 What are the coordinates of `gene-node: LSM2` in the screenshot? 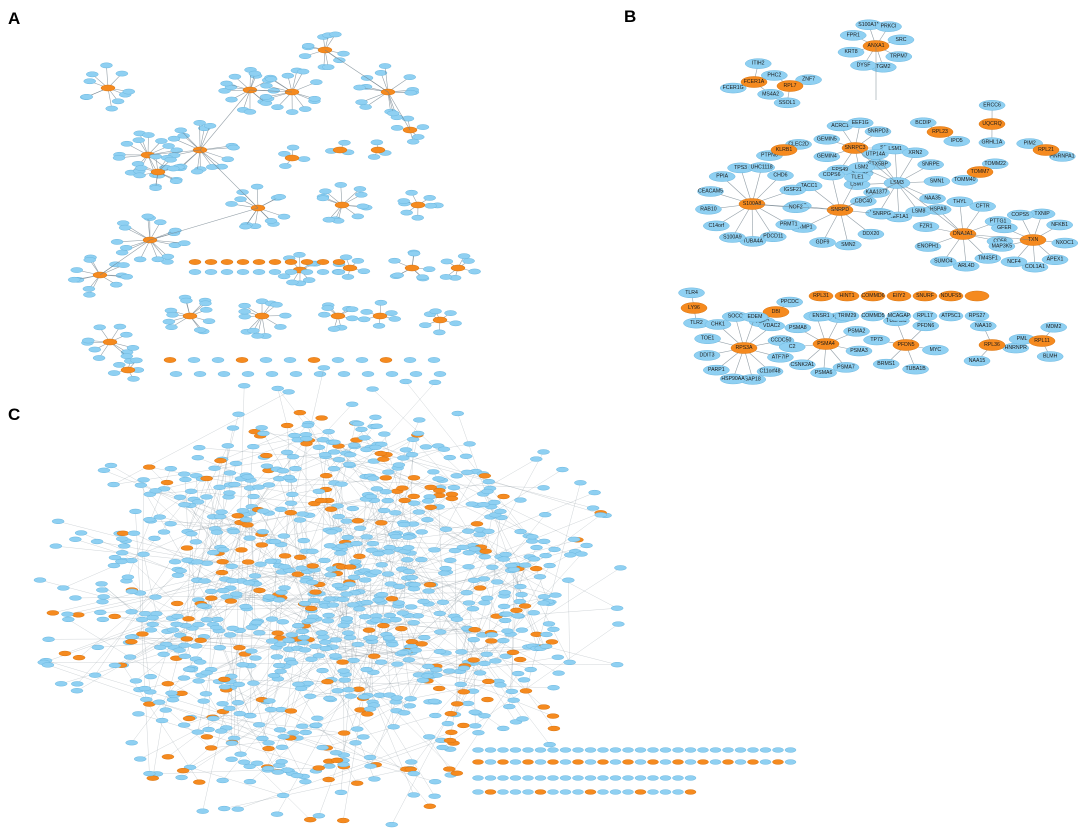 It's located at (861, 167).